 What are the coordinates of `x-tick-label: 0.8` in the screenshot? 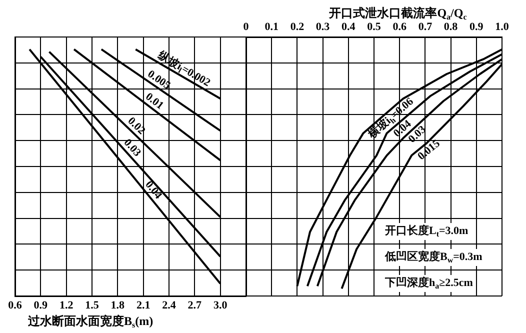 It's located at (451, 27).